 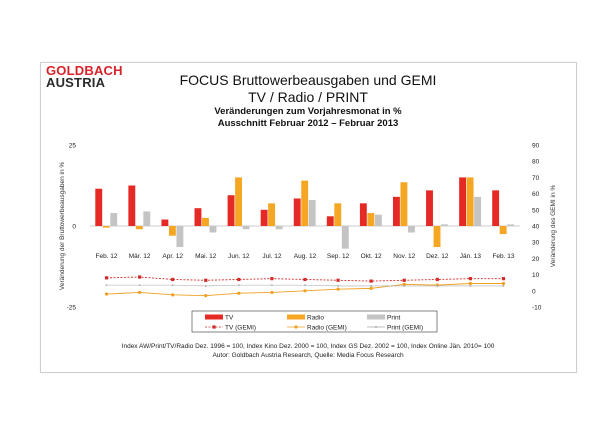 I want to click on y2-tick-label: 80, so click(x=536, y=162).